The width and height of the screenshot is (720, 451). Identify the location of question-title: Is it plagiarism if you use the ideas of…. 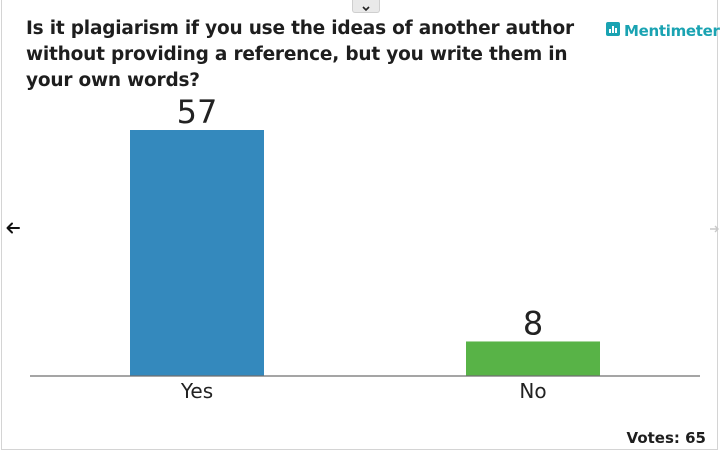
(300, 54).